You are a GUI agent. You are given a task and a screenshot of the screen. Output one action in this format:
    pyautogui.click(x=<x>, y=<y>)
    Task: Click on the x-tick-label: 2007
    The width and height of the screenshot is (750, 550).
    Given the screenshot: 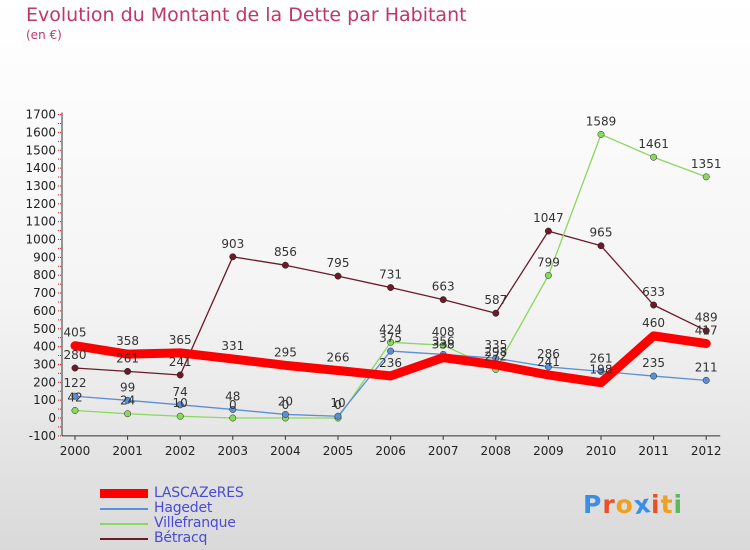 What is the action you would take?
    pyautogui.click(x=443, y=451)
    